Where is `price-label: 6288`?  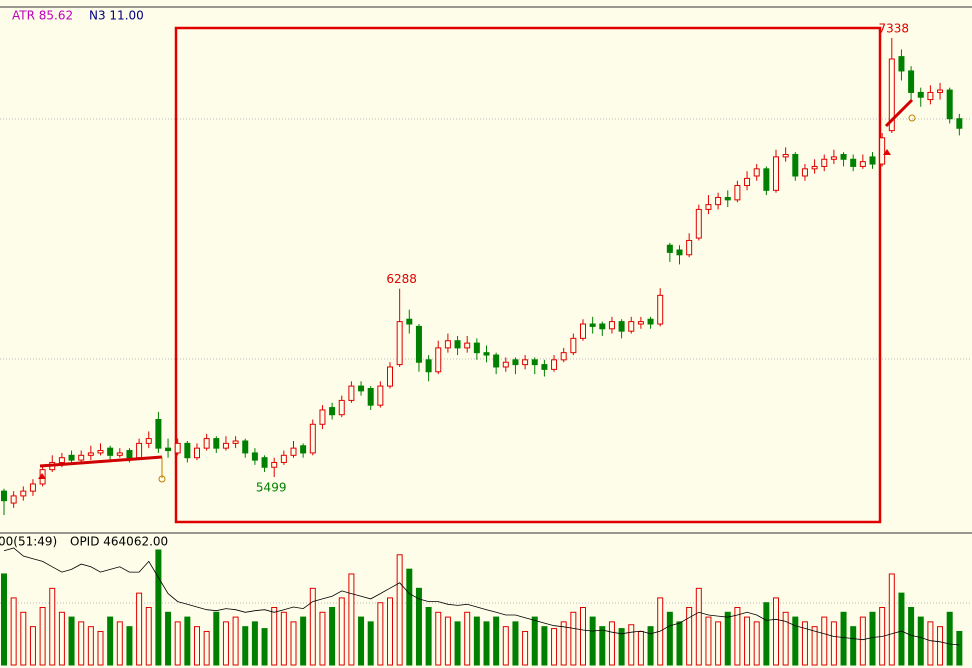
price-label: 6288 is located at coordinates (401, 279).